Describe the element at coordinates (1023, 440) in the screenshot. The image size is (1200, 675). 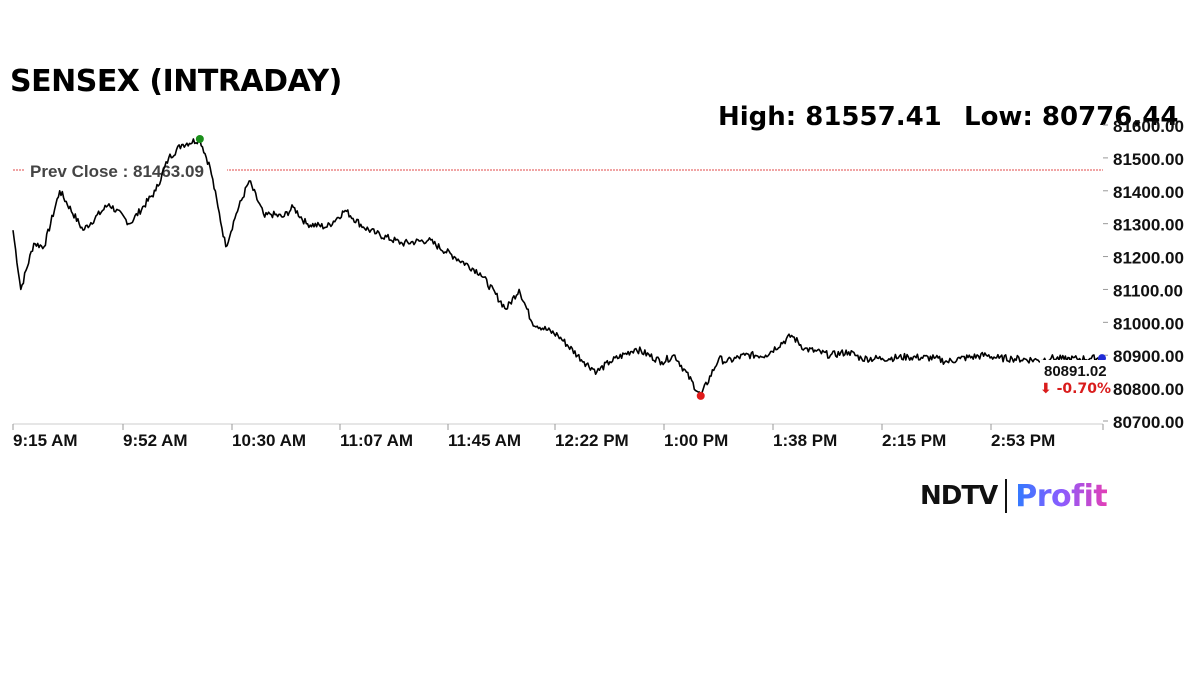
I see `x-tick-label: 2:53 PM` at that location.